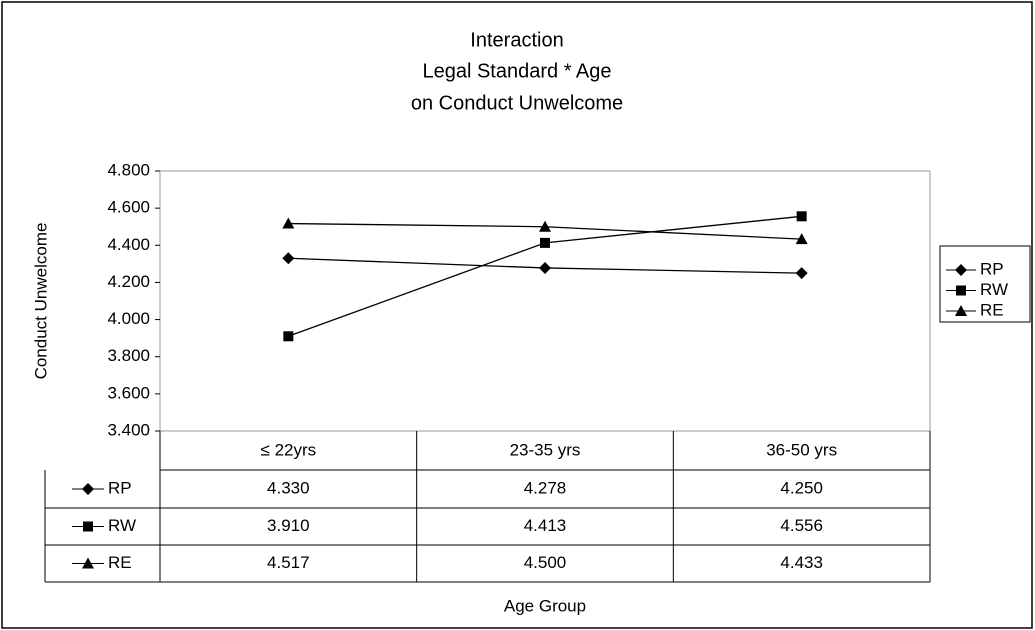 The image size is (1035, 630). What do you see at coordinates (992, 309) in the screenshot?
I see `legend-label: RE` at bounding box center [992, 309].